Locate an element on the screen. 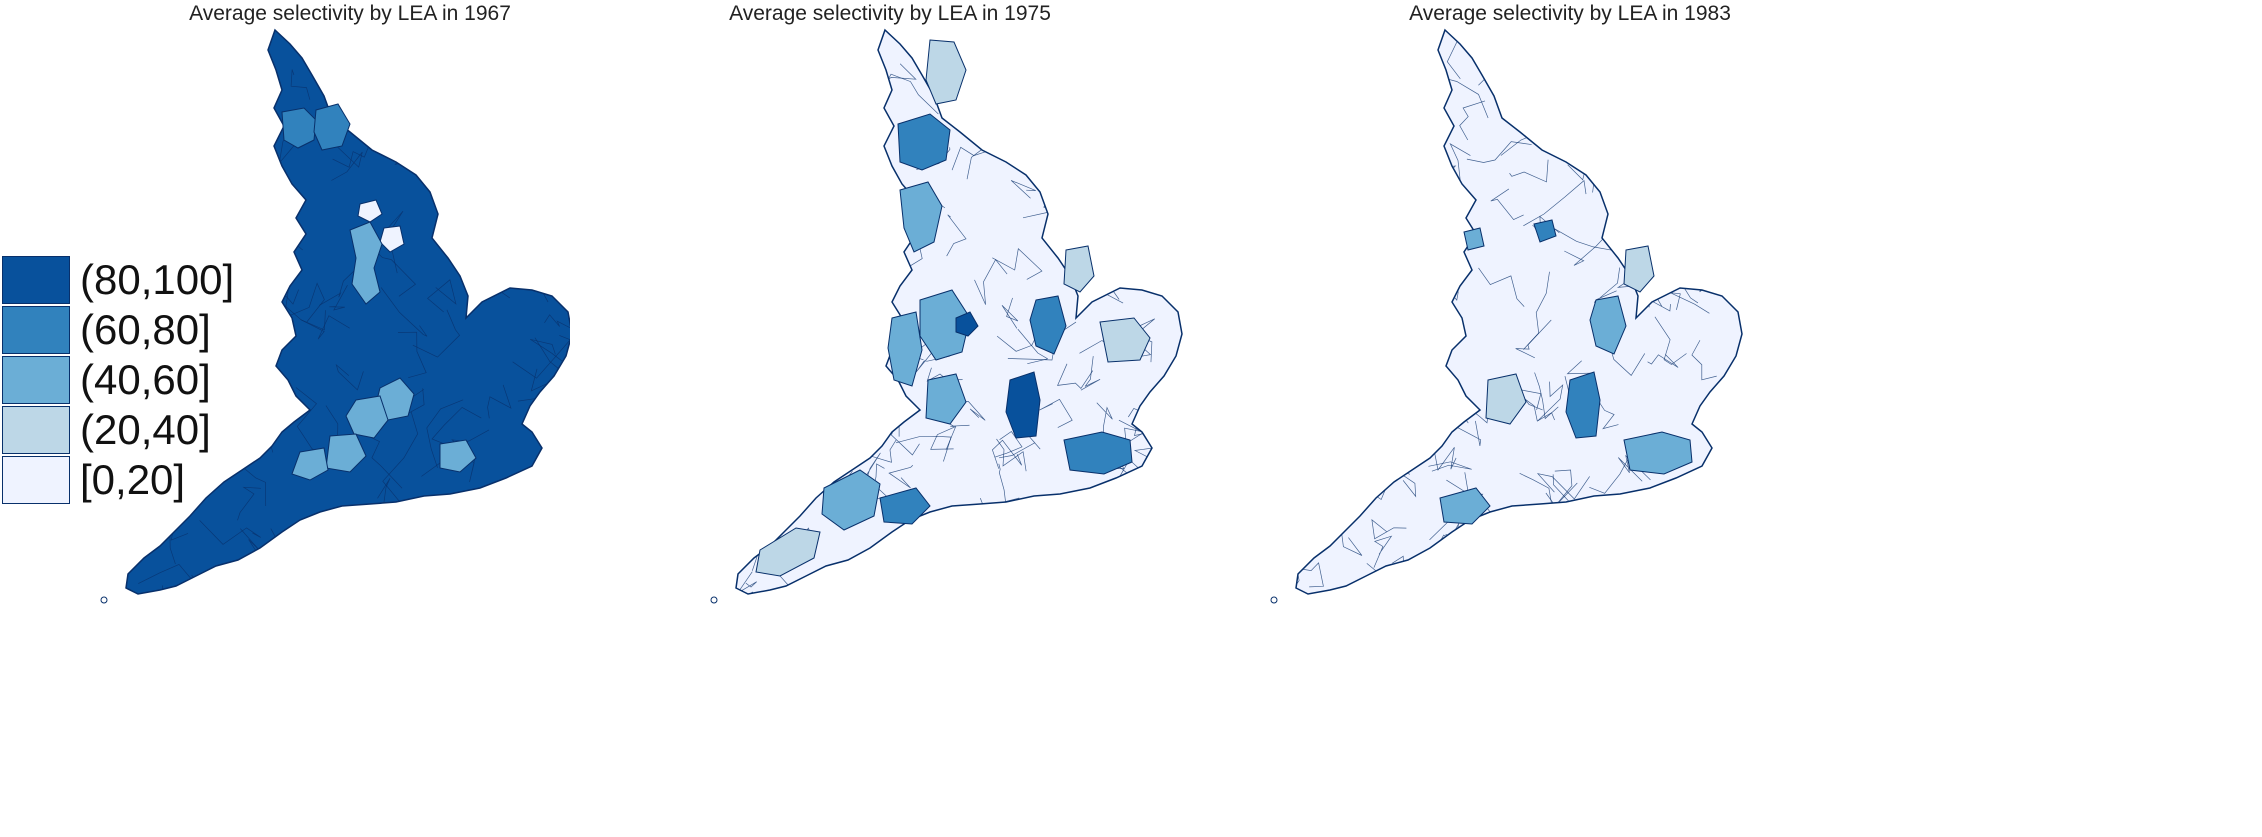  lea-region-suffolk is located at coordinates (1125, 340).